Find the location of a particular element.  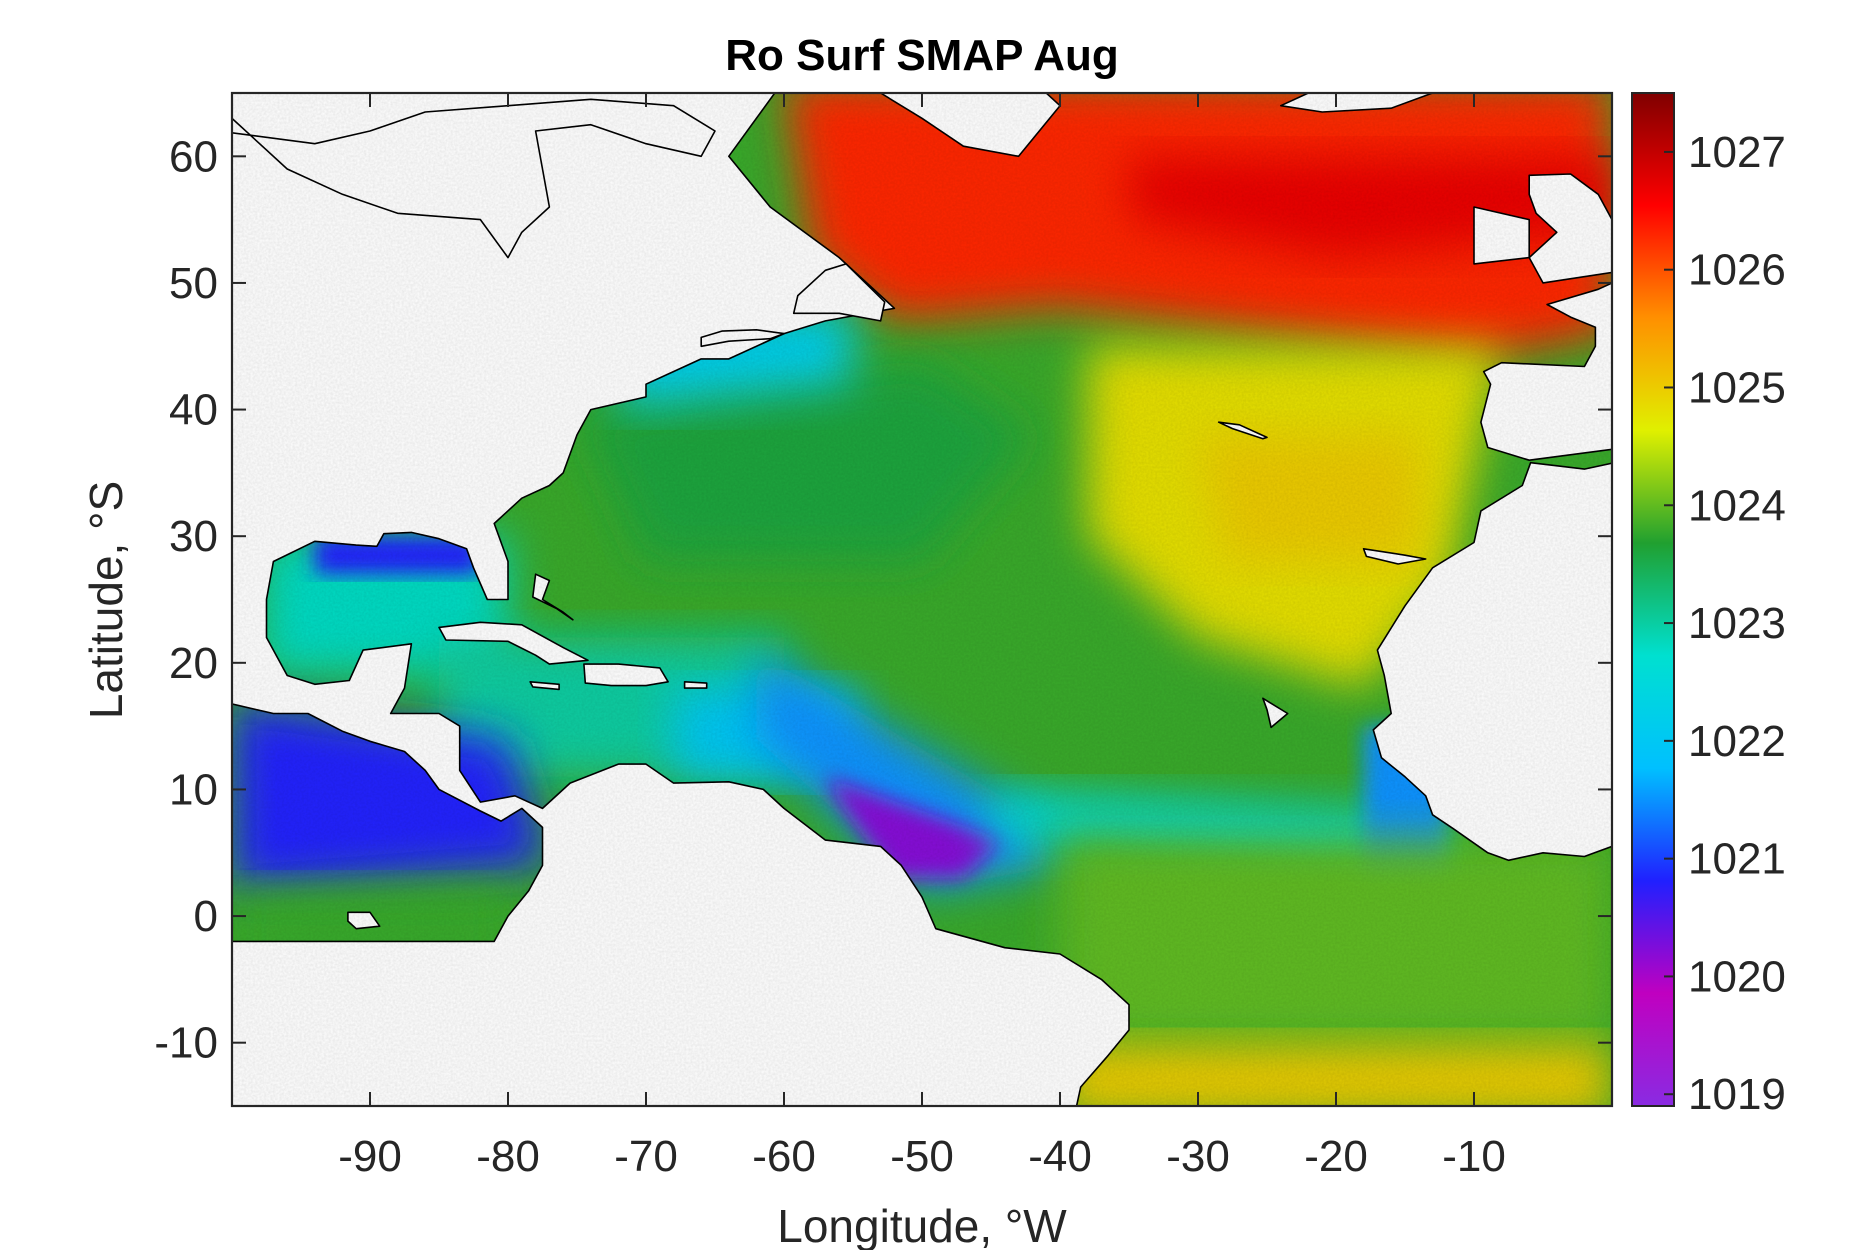

colorbar-ticks: 1019 1020 1021 1022 1023 1024 1025 1026 1027 is located at coordinates (1725, 623).